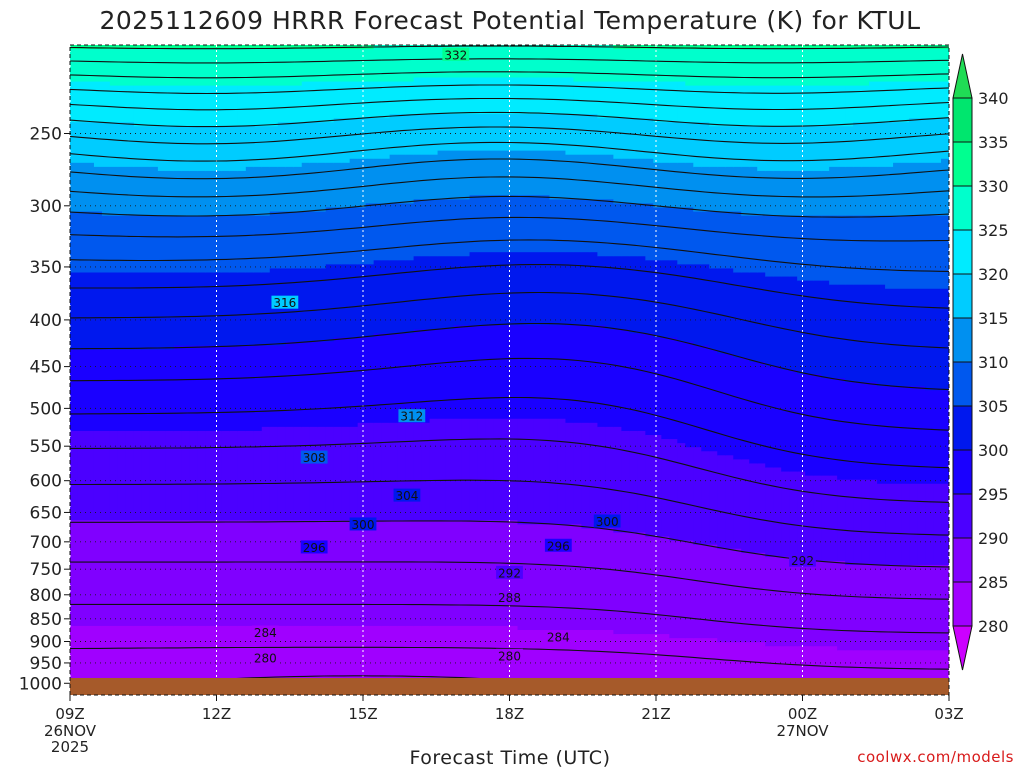 The height and width of the screenshot is (768, 1024). What do you see at coordinates (509, 597) in the screenshot?
I see `contour-label: 288` at bounding box center [509, 597].